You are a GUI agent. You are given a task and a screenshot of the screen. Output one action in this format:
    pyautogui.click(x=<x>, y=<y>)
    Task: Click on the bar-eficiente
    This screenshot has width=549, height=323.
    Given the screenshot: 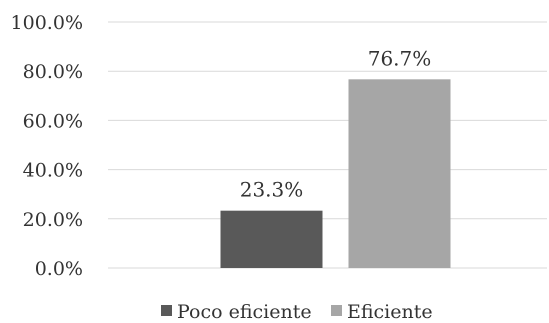 What is the action you would take?
    pyautogui.click(x=399, y=174)
    